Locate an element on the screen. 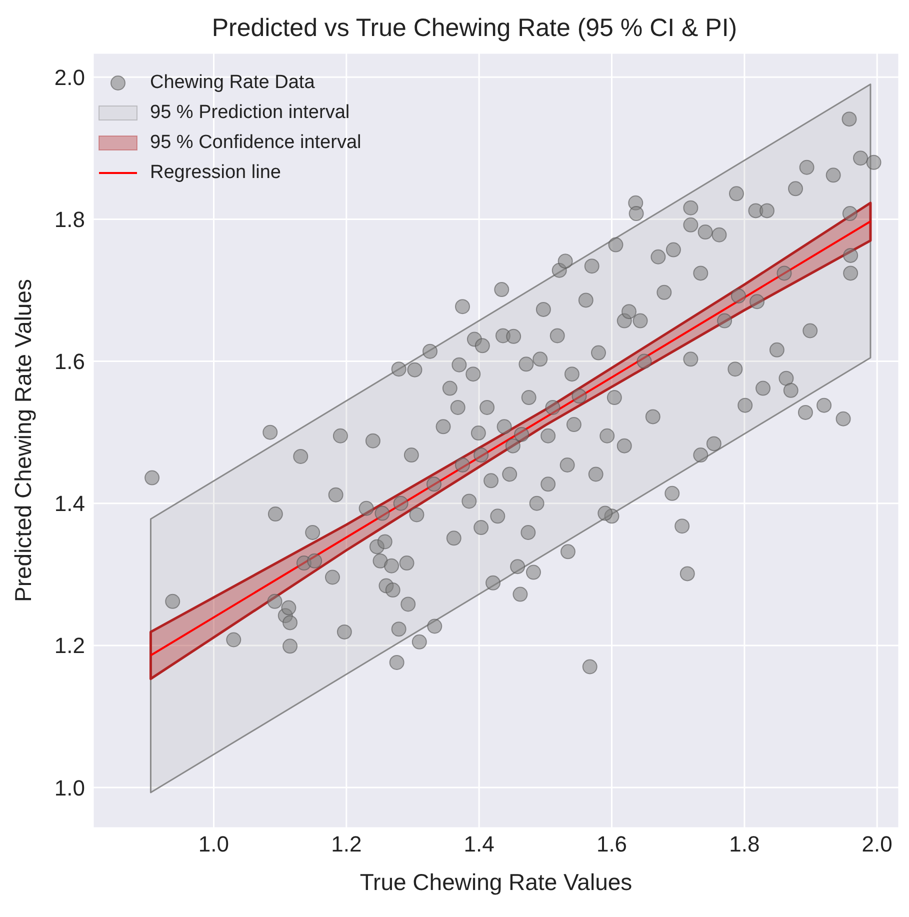  y-axis-title: Predicted Chewing Rate Values is located at coordinates (23, 440).